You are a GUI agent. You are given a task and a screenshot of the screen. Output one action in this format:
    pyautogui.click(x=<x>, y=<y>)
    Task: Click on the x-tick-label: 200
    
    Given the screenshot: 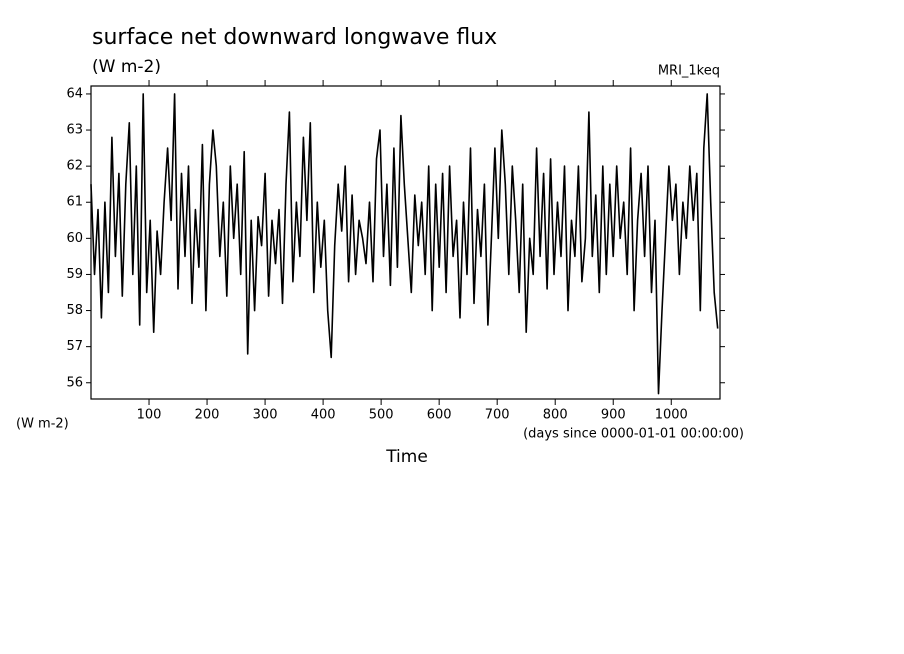 What is the action you would take?
    pyautogui.click(x=207, y=415)
    